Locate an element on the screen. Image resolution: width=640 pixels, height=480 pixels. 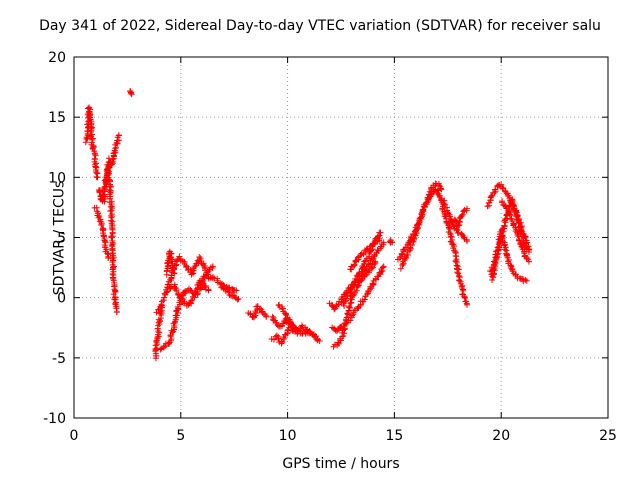
y-tick-label: -5 is located at coordinates (59, 359).